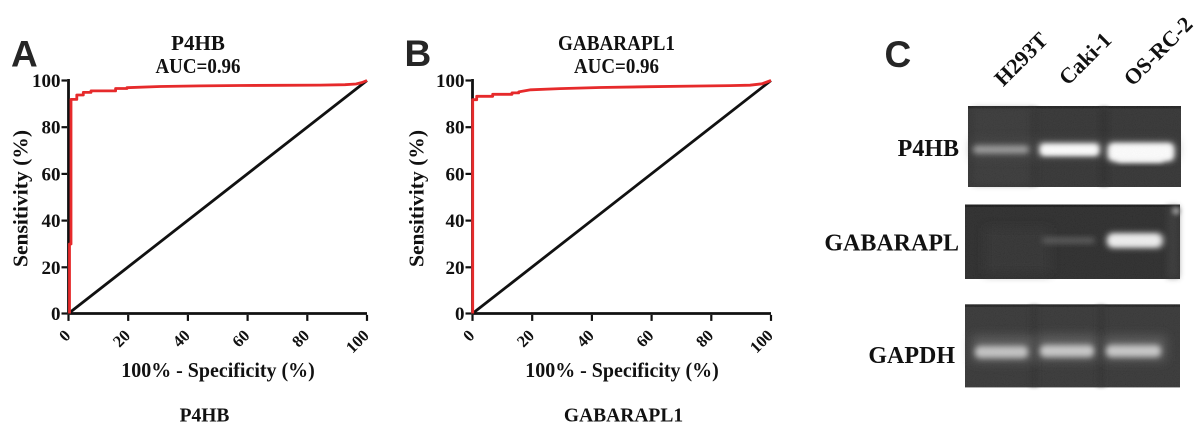  I want to click on svg-text: GABARAPL, so click(891, 244).